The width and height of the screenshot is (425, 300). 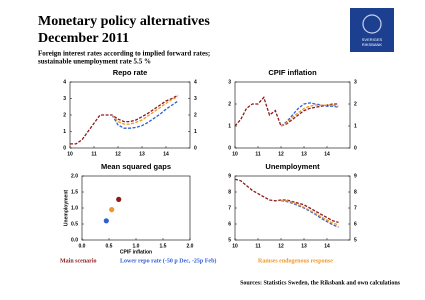 I want to click on x-tick-label: 0.5, so click(x=109, y=246).